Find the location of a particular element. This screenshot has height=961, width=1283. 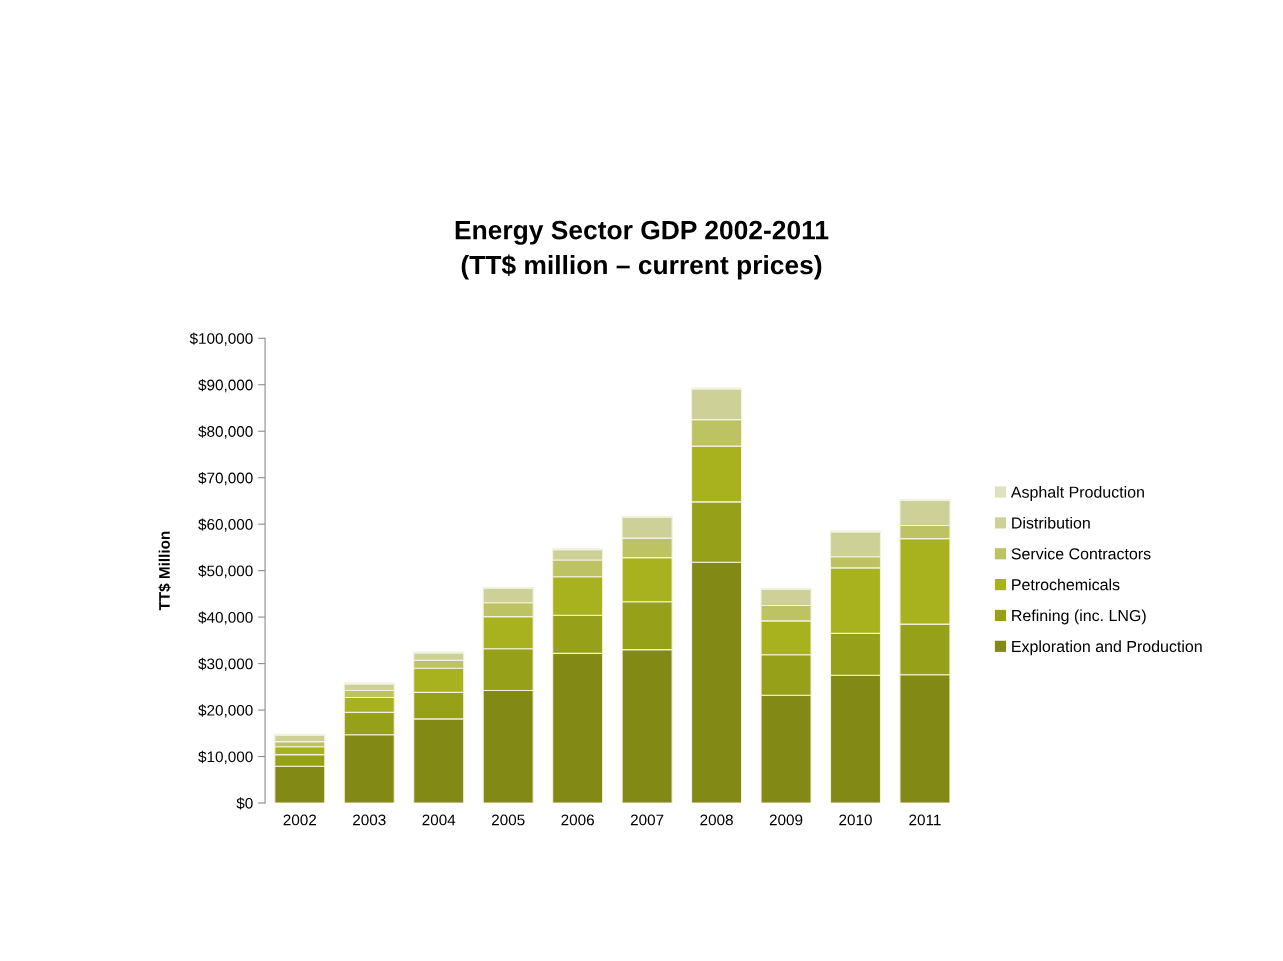

y-tick-label: $90,000 is located at coordinates (225, 385).